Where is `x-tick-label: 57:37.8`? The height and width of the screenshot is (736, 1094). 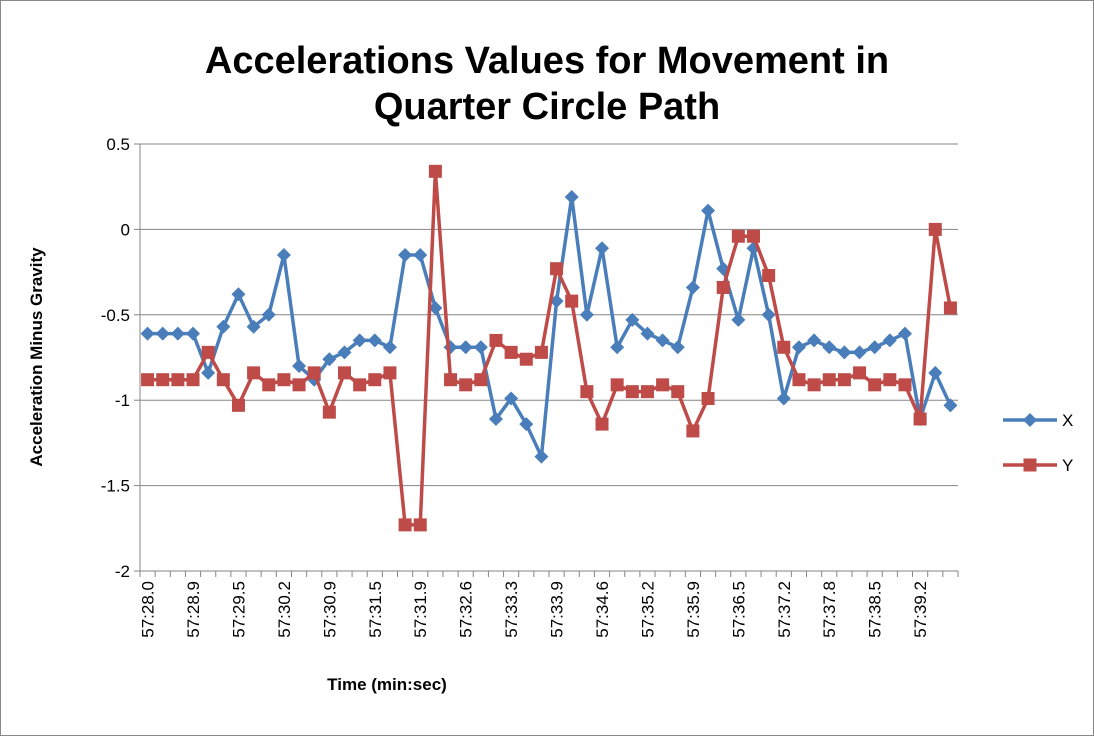 x-tick-label: 57:37.8 is located at coordinates (829, 609).